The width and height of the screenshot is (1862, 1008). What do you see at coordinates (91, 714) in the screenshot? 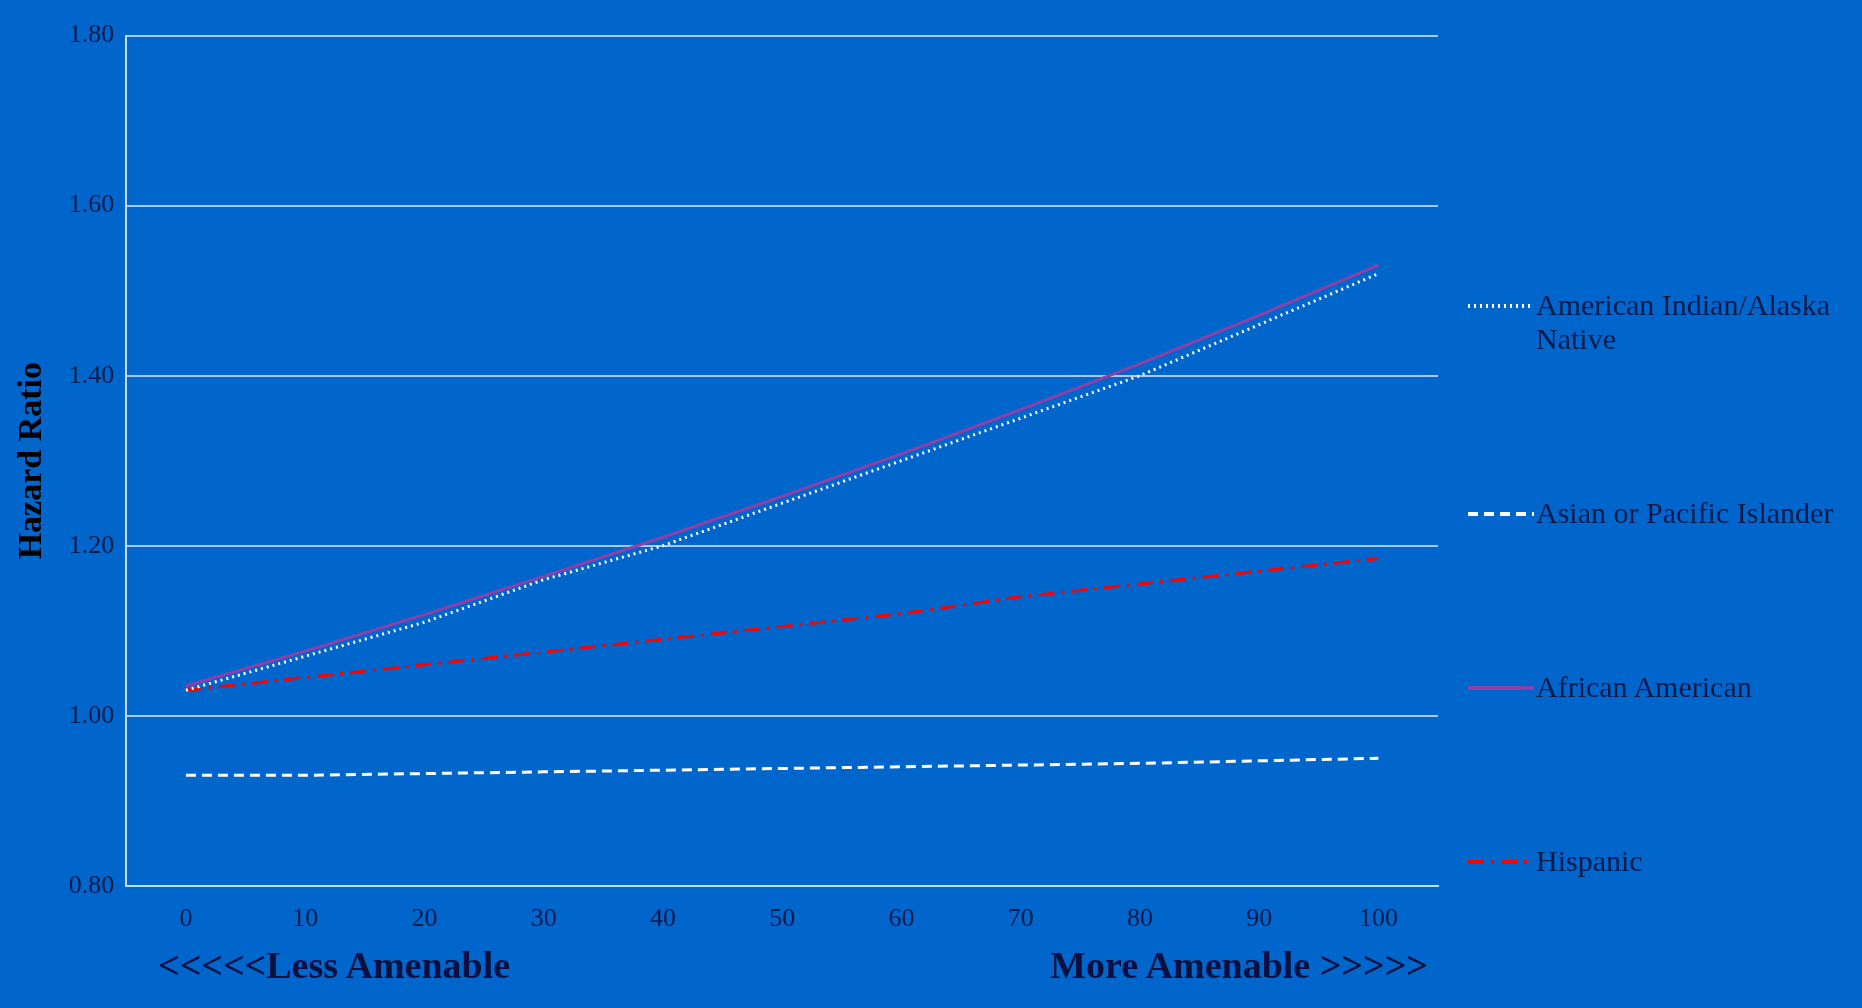
I see `y-tick-label: 1.00` at bounding box center [91, 714].